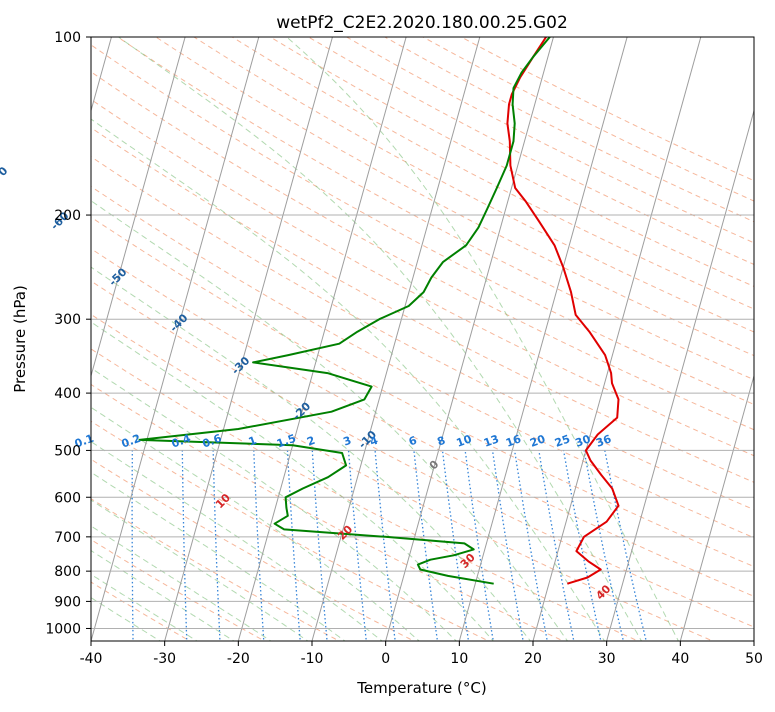  Describe the element at coordinates (237, 541) in the screenshot. I see `moist-adiabat` at that location.